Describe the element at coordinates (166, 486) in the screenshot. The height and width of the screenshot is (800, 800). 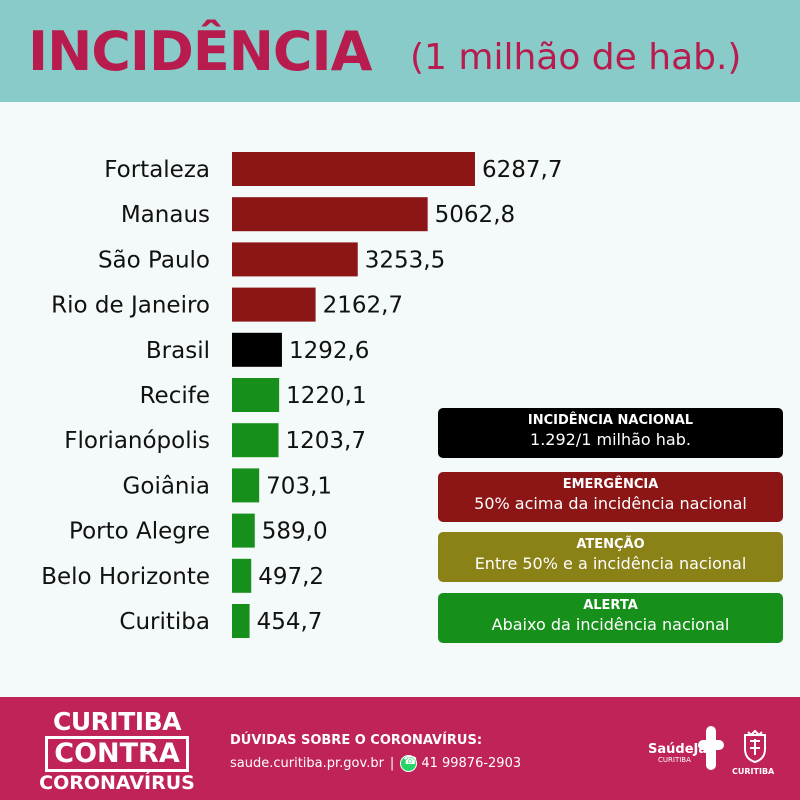
I see `category-label-7: Goiânia` at that location.